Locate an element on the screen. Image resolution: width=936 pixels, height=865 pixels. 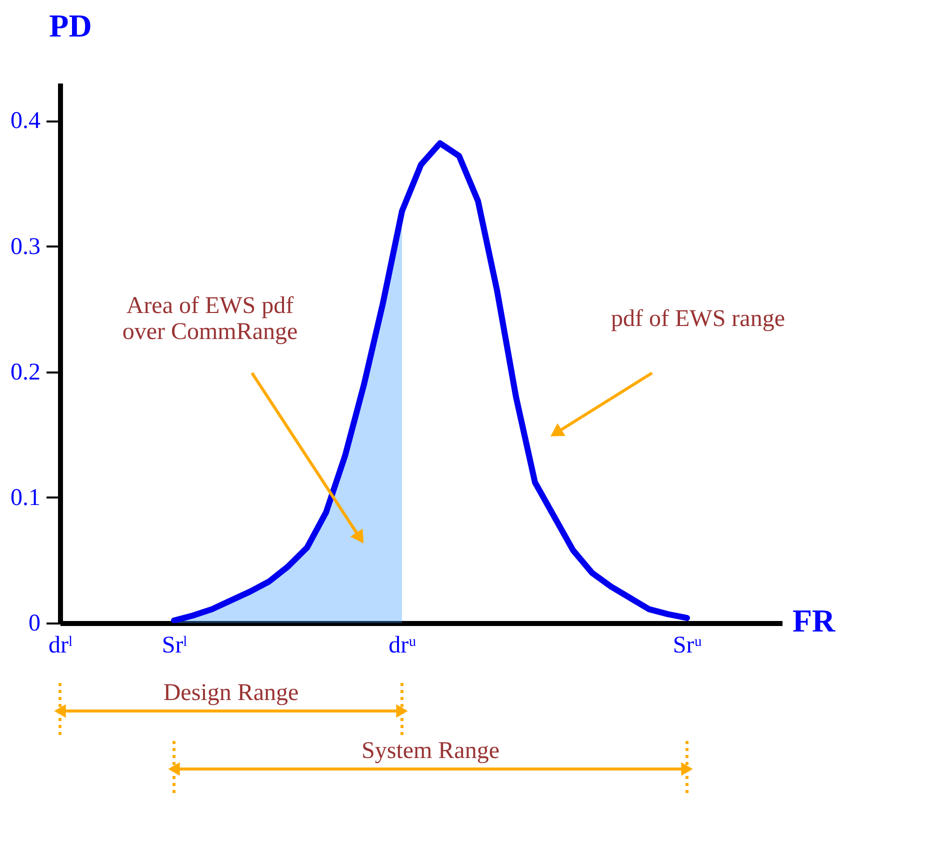
y-tick-label: 0.3 is located at coordinates (25, 247).